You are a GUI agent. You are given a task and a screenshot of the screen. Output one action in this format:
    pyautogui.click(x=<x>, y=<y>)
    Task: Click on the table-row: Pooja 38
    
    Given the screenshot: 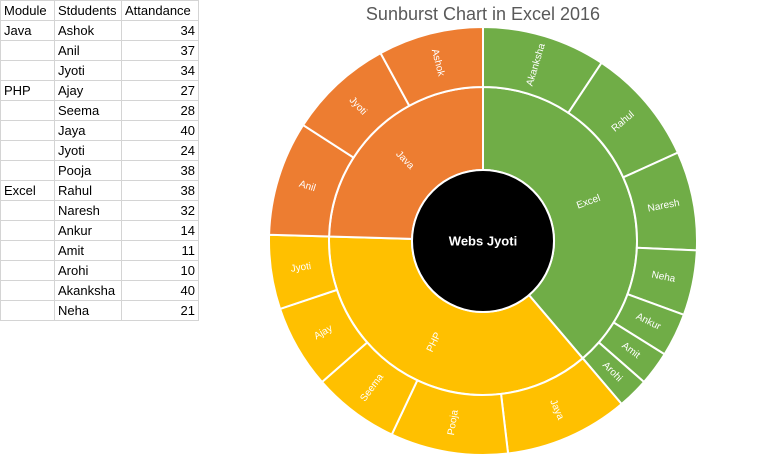 What is the action you would take?
    pyautogui.click(x=99, y=170)
    